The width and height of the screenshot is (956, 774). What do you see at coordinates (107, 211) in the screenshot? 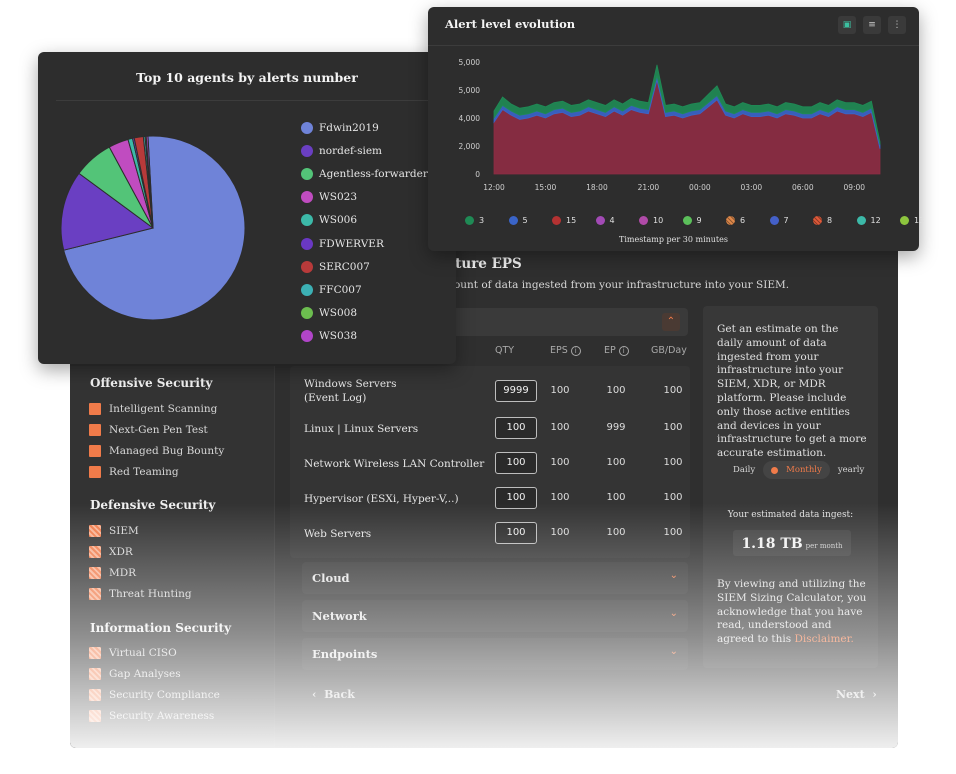
I see `pie-slice-nordef-siem` at bounding box center [107, 211].